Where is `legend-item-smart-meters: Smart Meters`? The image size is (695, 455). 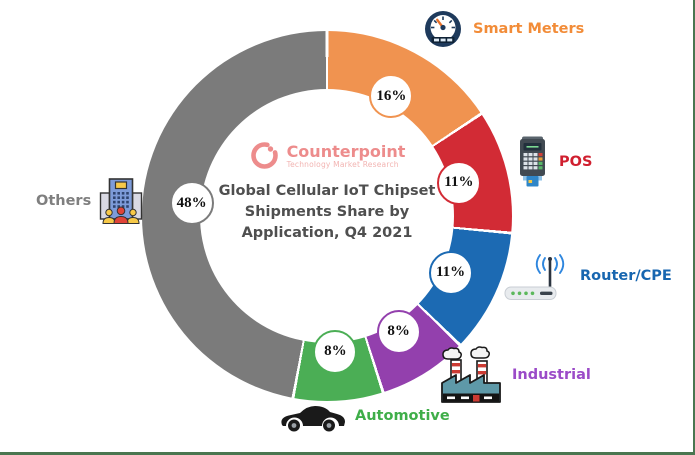
legend-item-smart-meters: Smart Meters is located at coordinates (504, 29).